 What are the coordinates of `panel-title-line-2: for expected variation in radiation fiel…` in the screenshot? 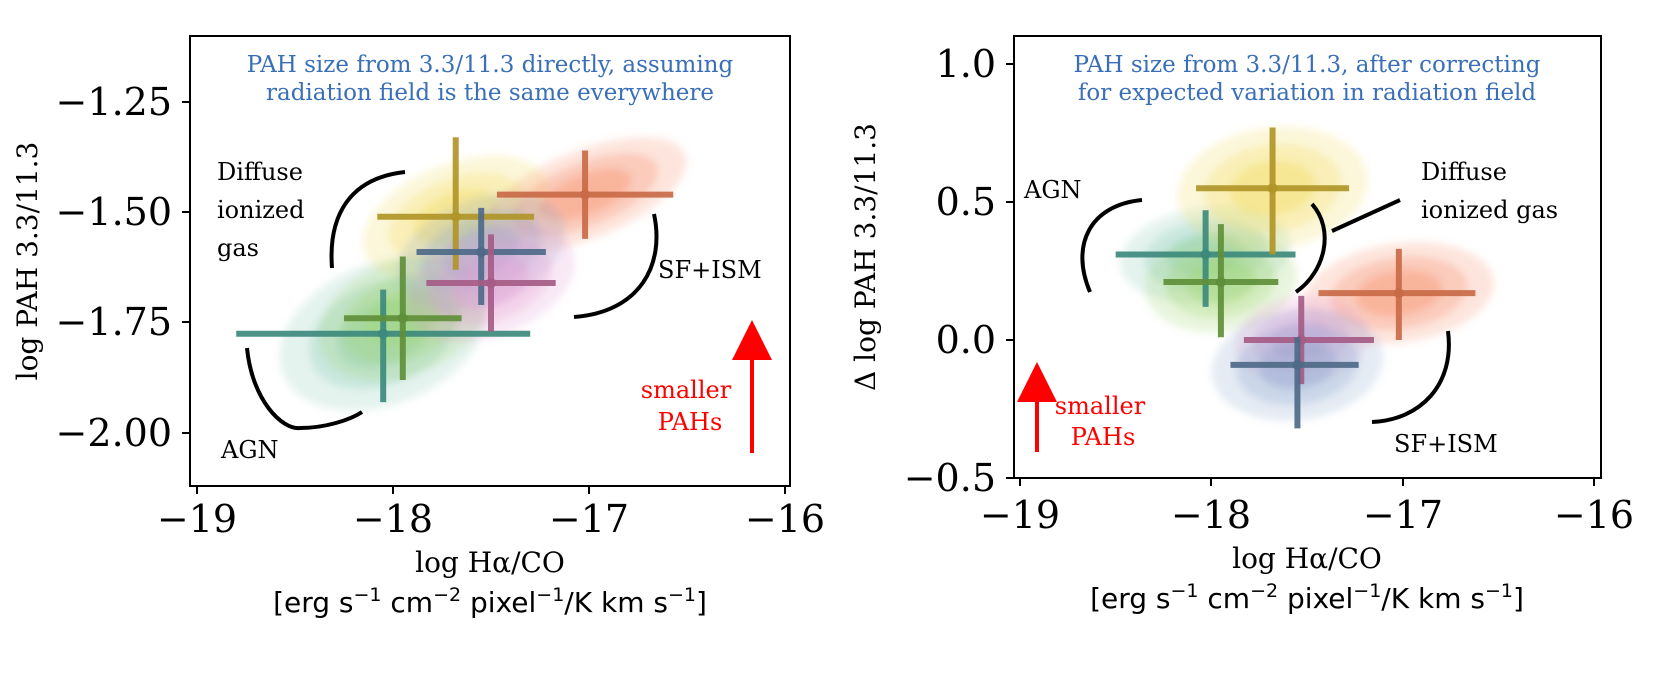 It's located at (1307, 93).